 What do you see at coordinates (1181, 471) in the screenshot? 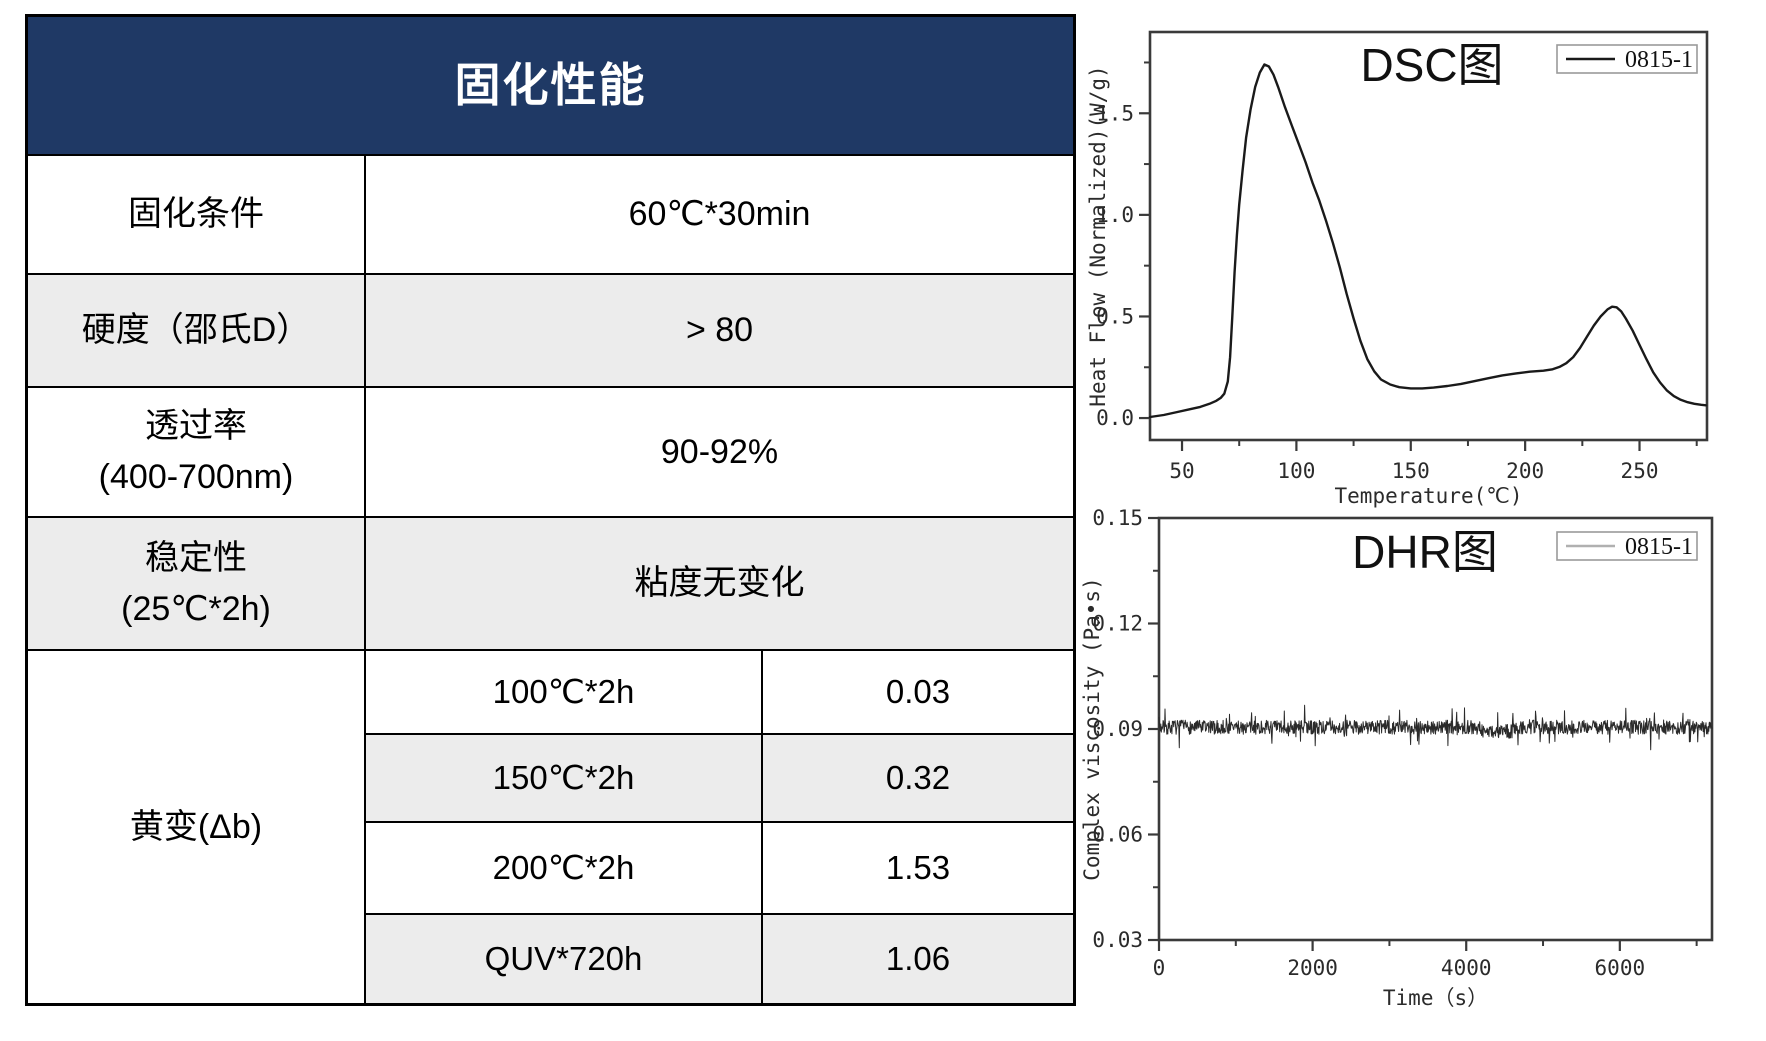
I see `svg-text: 50` at bounding box center [1181, 471].